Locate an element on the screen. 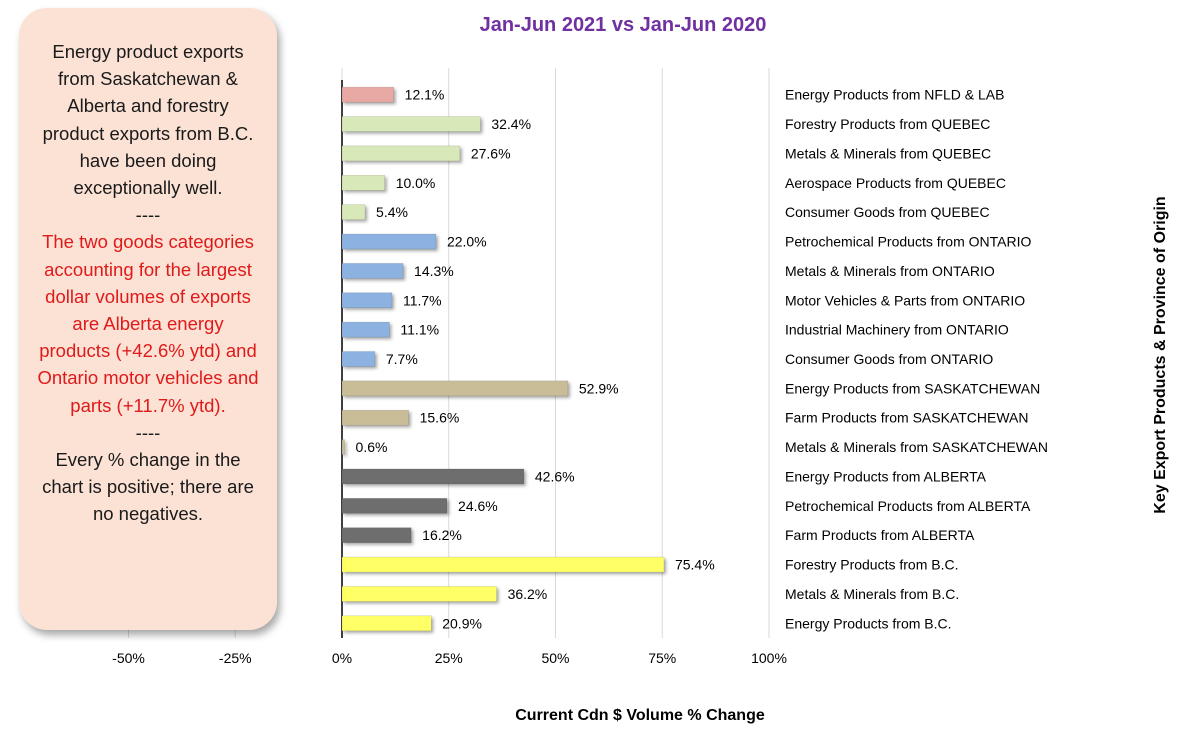  category-label: Industrial Machinery from ONTARIO is located at coordinates (897, 330).